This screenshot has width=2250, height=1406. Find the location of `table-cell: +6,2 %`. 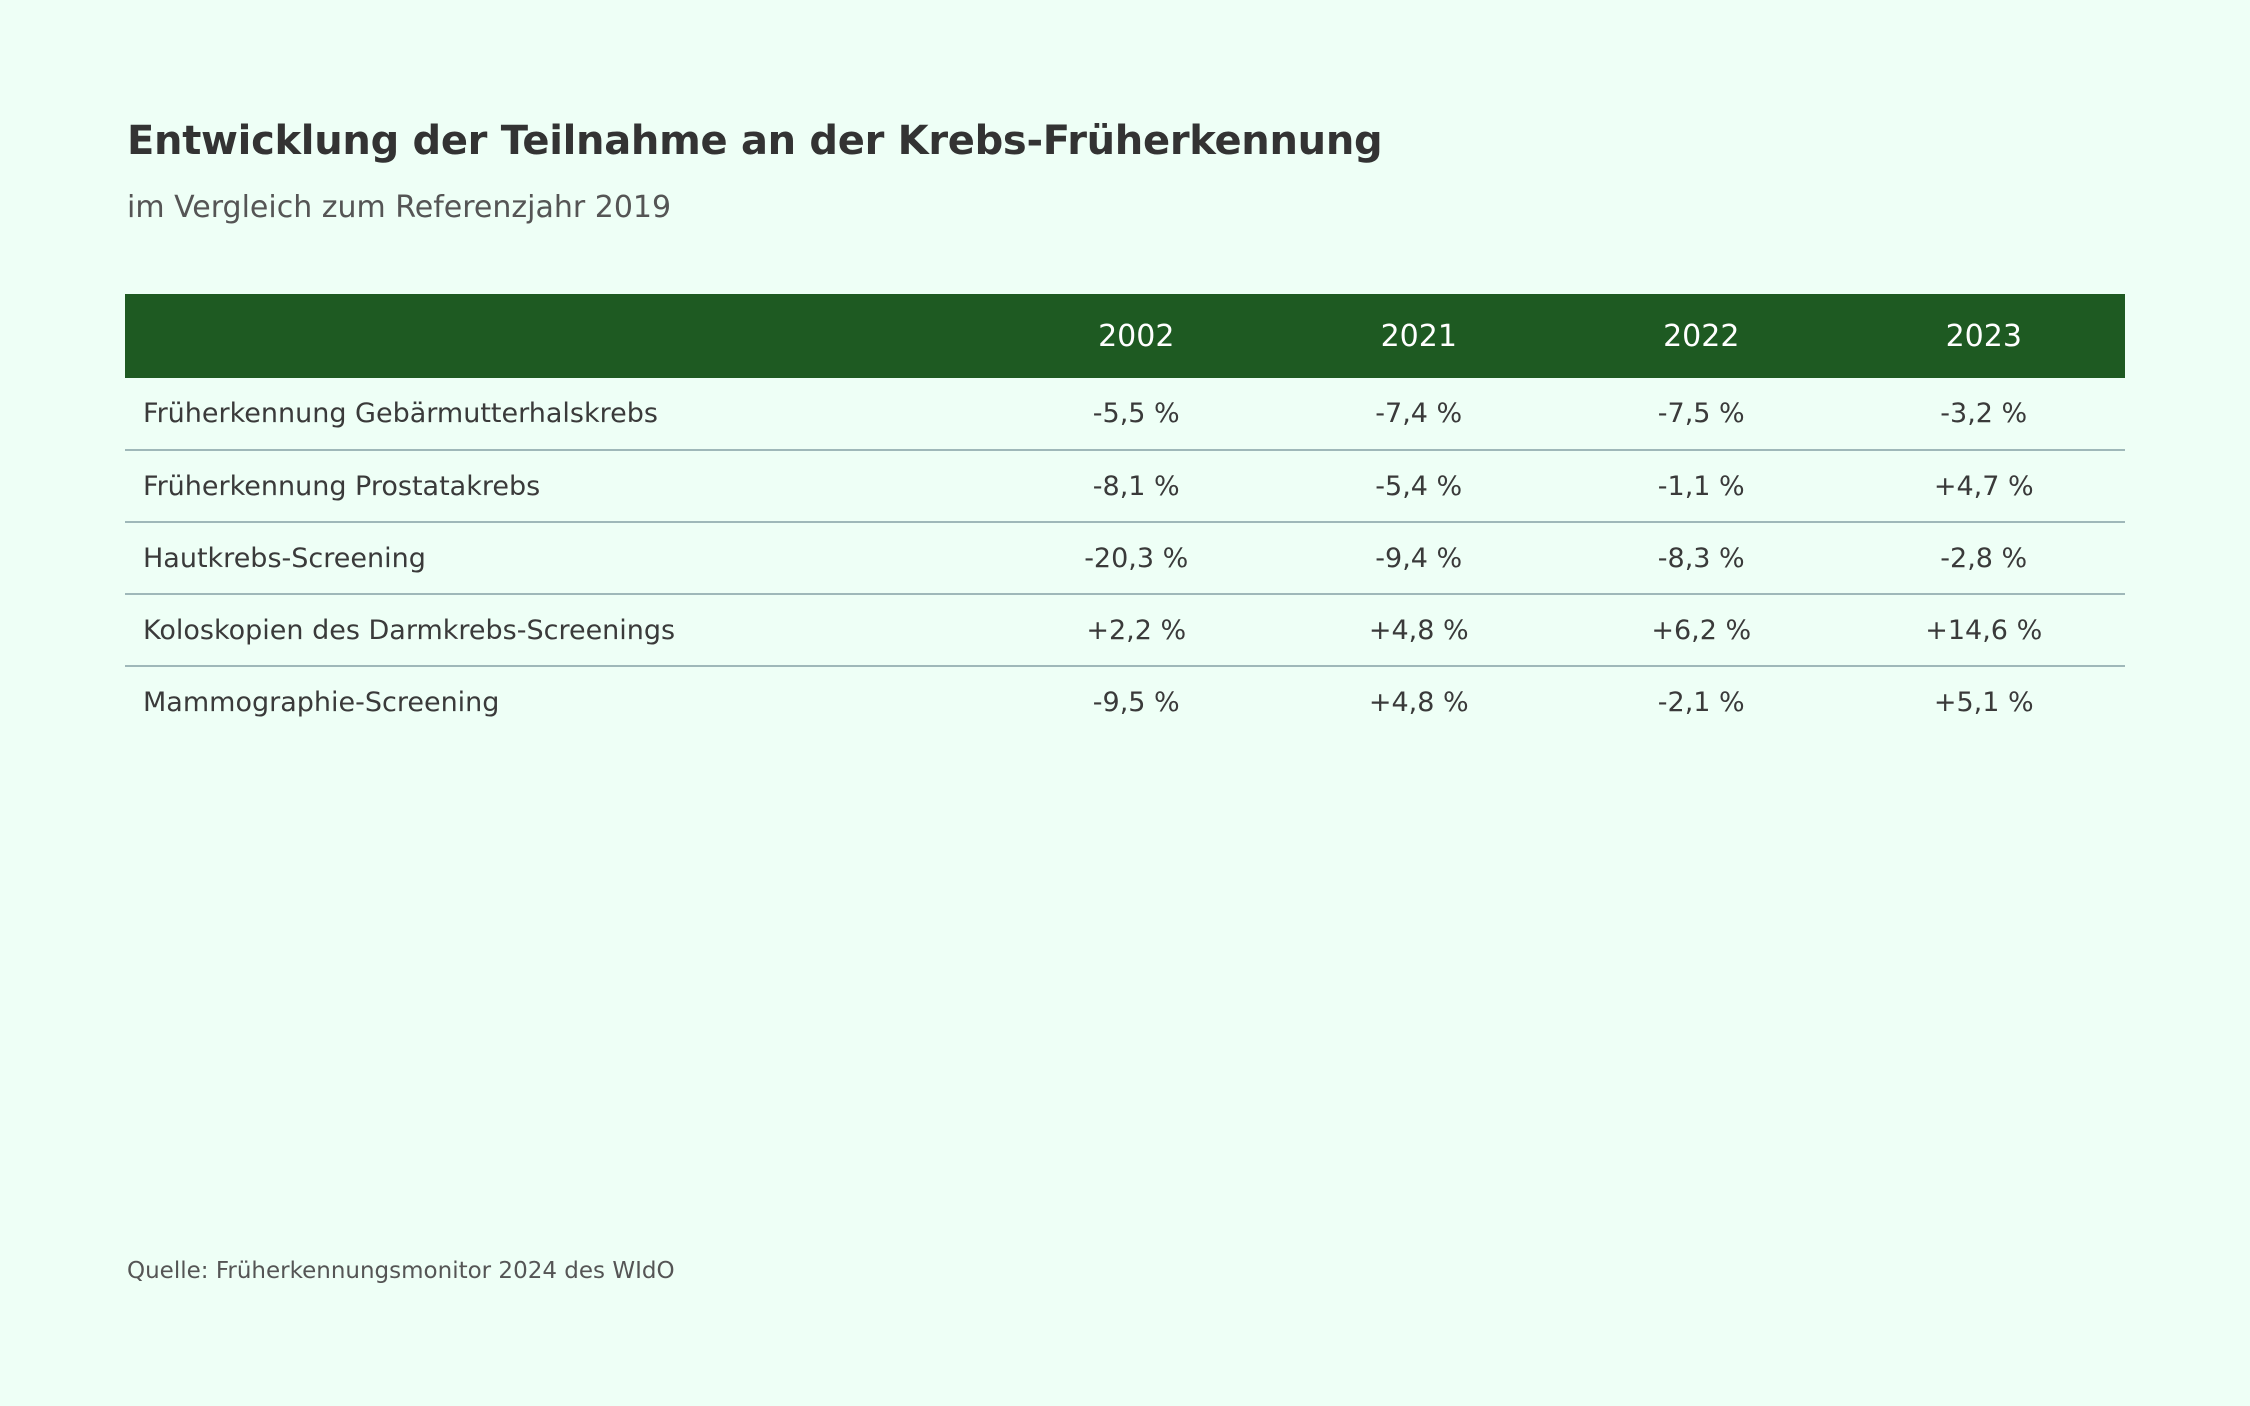

table-cell: +6,2 % is located at coordinates (1701, 630).